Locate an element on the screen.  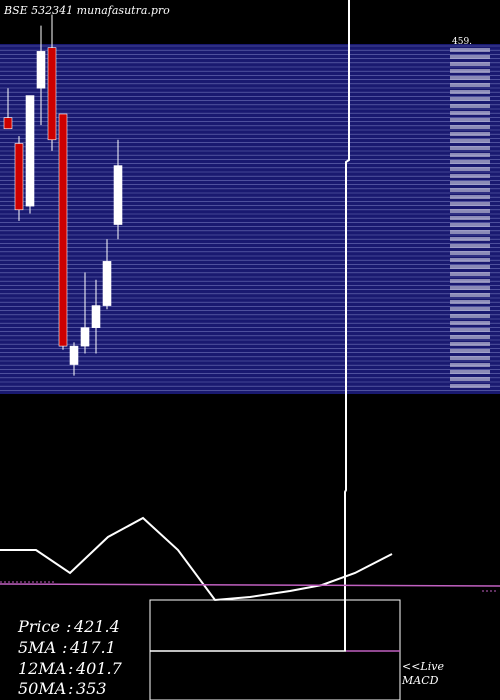
stat-12ma-sep: : is located at coordinates (70, 668).